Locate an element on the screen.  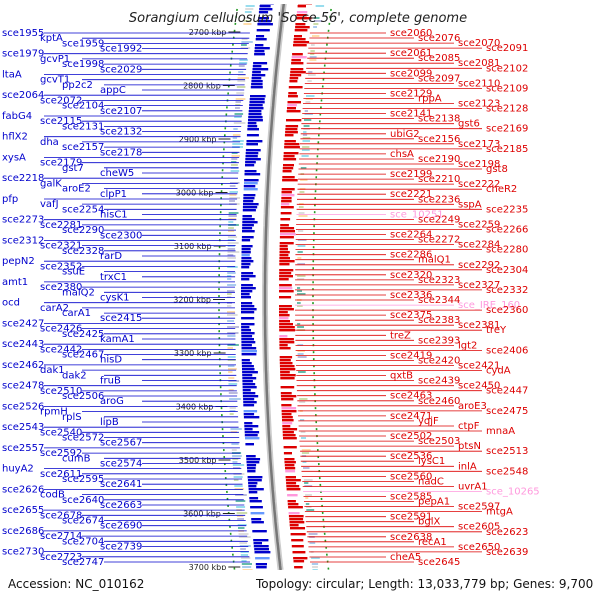
left-gene-label: trxC1 is located at coordinates (113, 277).